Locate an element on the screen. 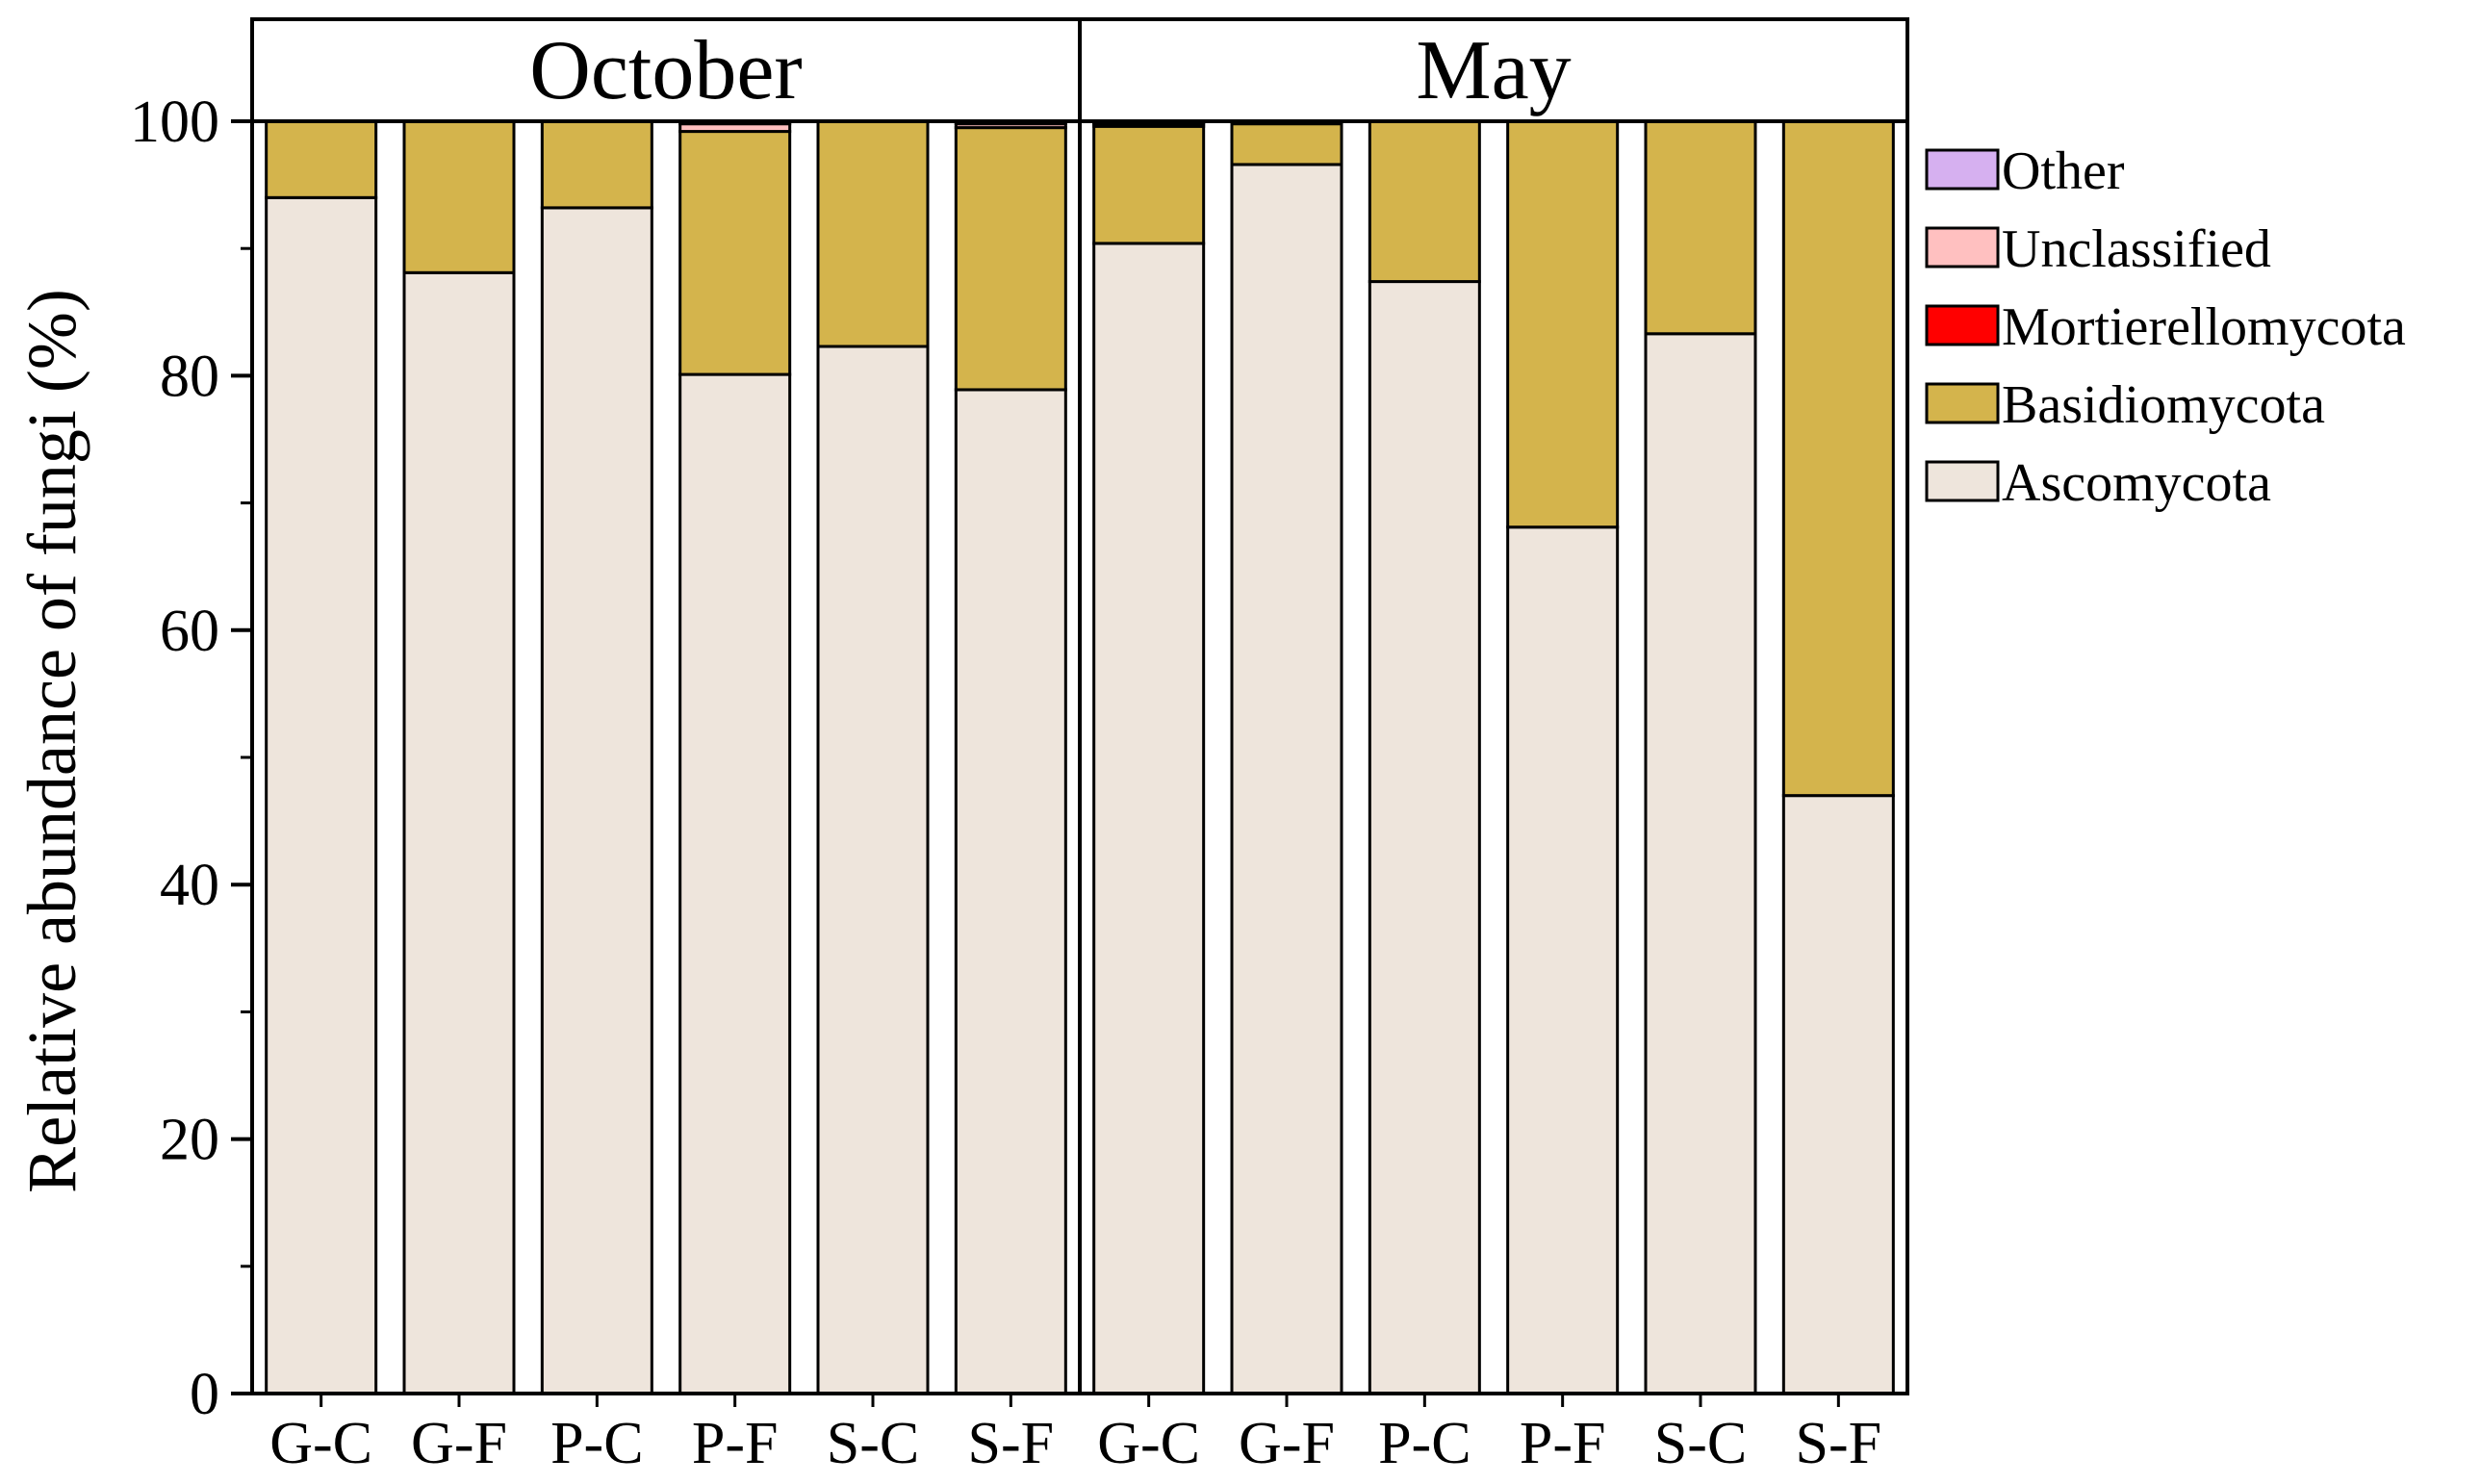 This screenshot has height=1484, width=2481. legend-swatch-basidiomycota is located at coordinates (1962, 403).